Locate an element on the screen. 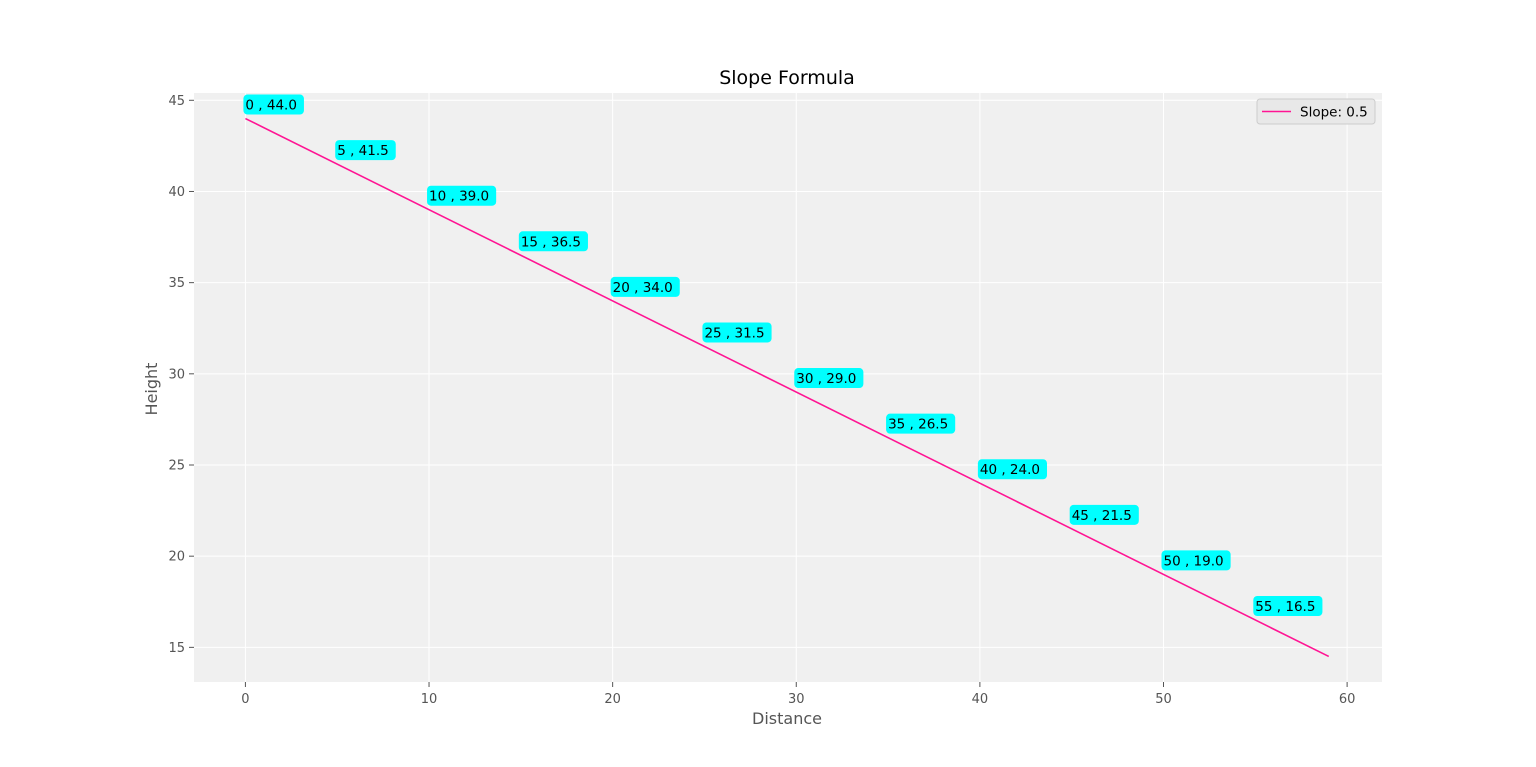  x-tick-label: 20 is located at coordinates (612, 699).